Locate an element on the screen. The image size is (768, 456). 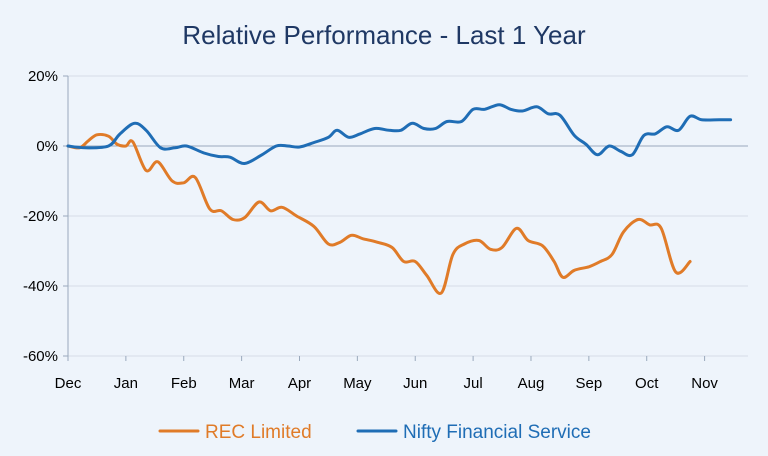
x-tick-label: Aug is located at coordinates (531, 383).